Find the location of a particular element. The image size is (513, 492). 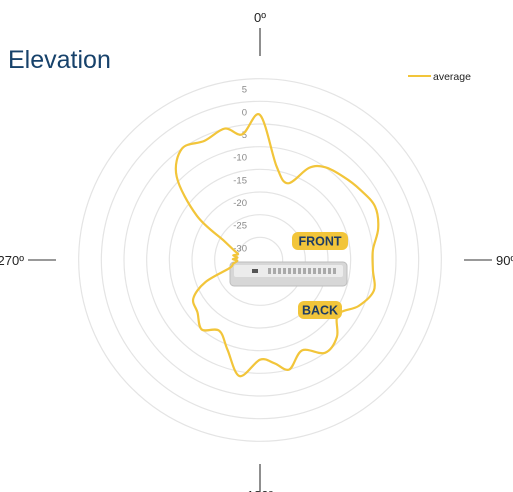

device-image is located at coordinates (288, 274).